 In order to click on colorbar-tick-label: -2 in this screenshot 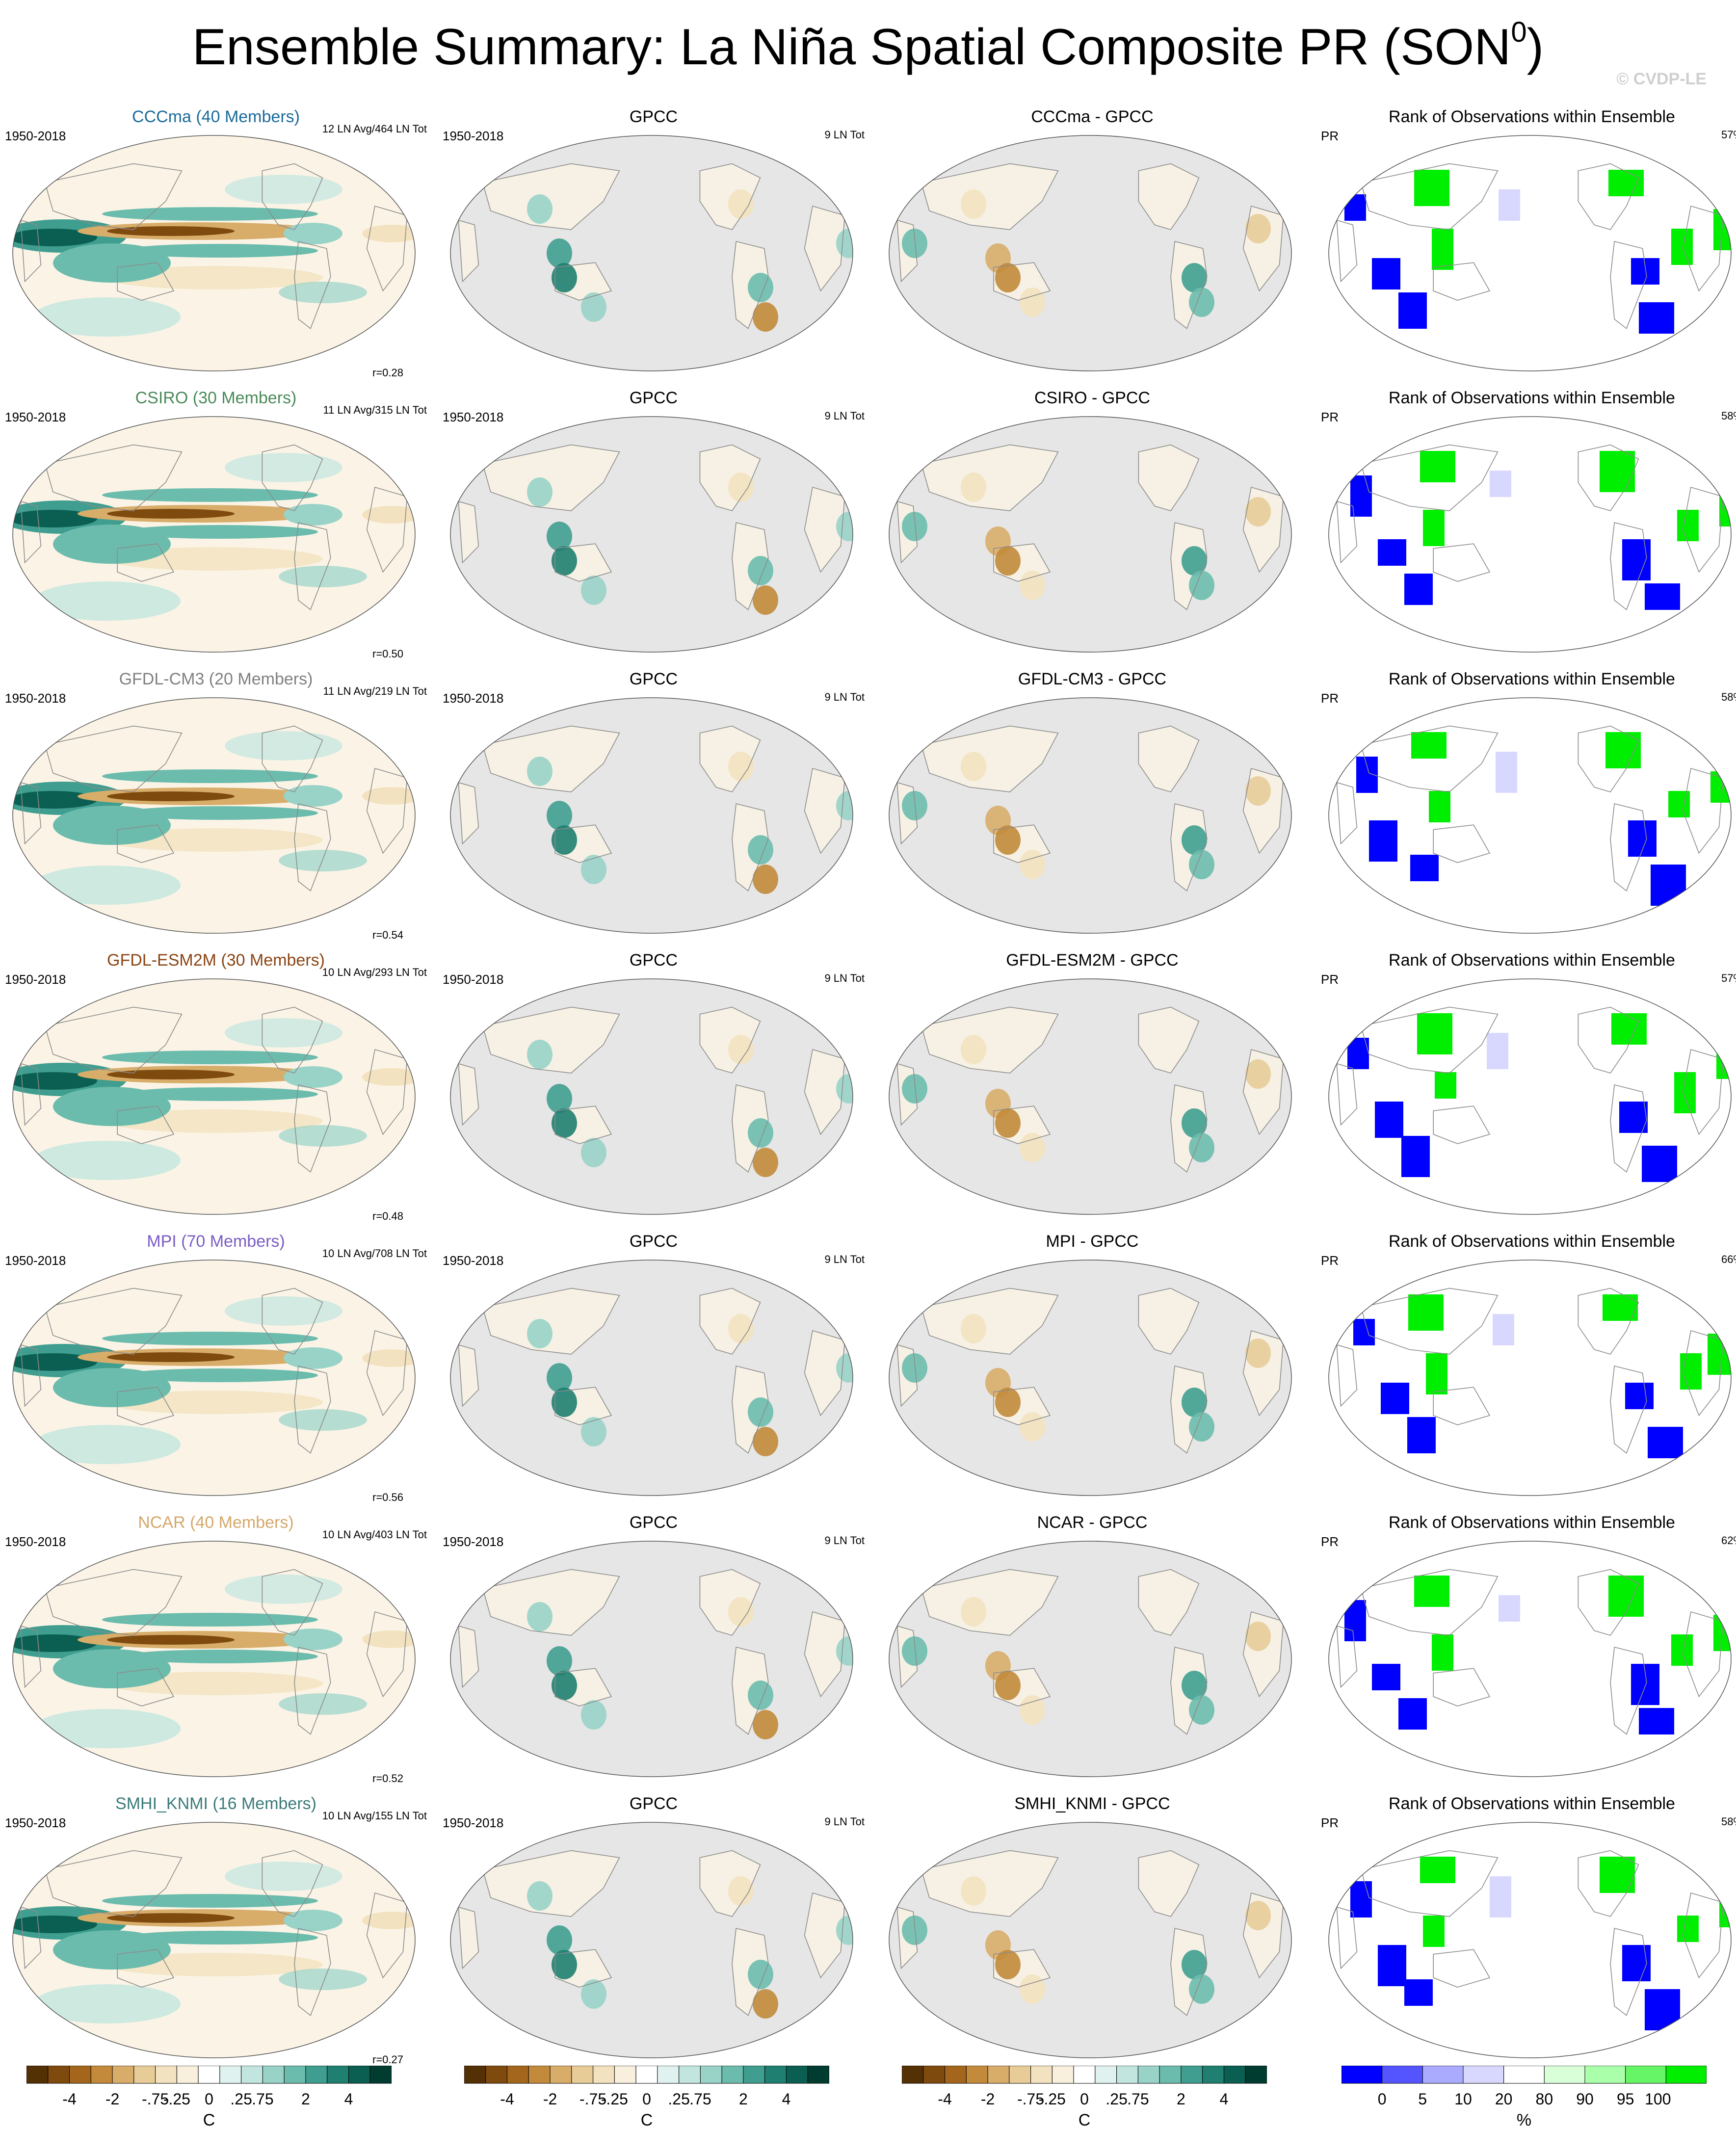, I will do `click(550, 2099)`.